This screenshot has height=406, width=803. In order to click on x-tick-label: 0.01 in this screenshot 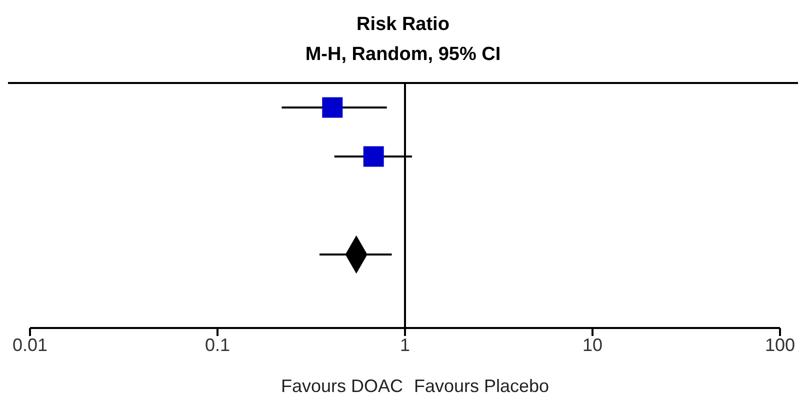, I will do `click(30, 344)`.